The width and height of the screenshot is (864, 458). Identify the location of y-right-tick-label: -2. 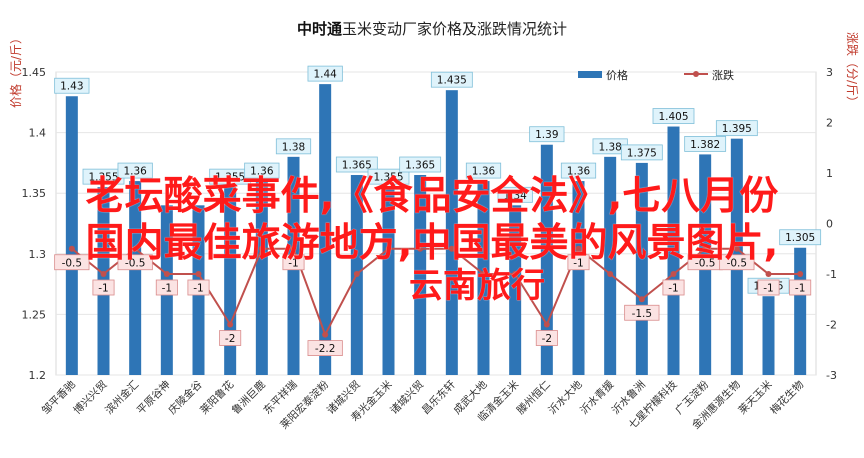
(831, 325).